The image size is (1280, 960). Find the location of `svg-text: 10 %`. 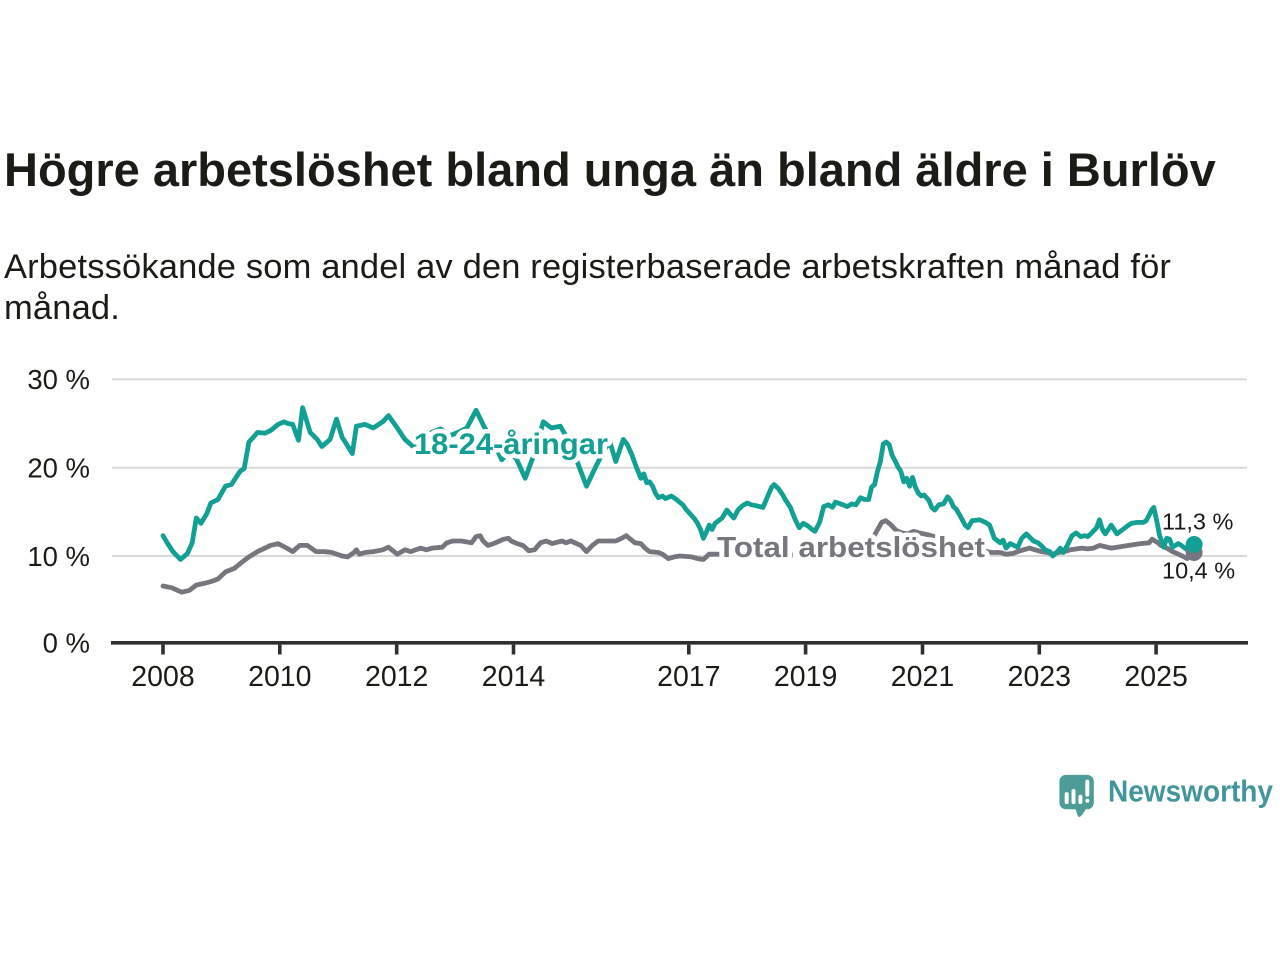

svg-text: 10 % is located at coordinates (58, 556).